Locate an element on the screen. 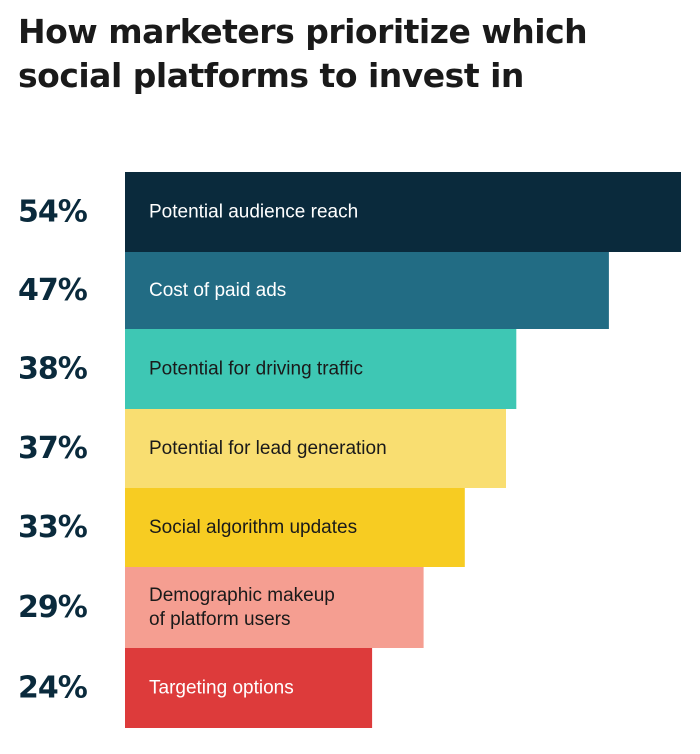  category-label: Targeting options is located at coordinates (221, 688).